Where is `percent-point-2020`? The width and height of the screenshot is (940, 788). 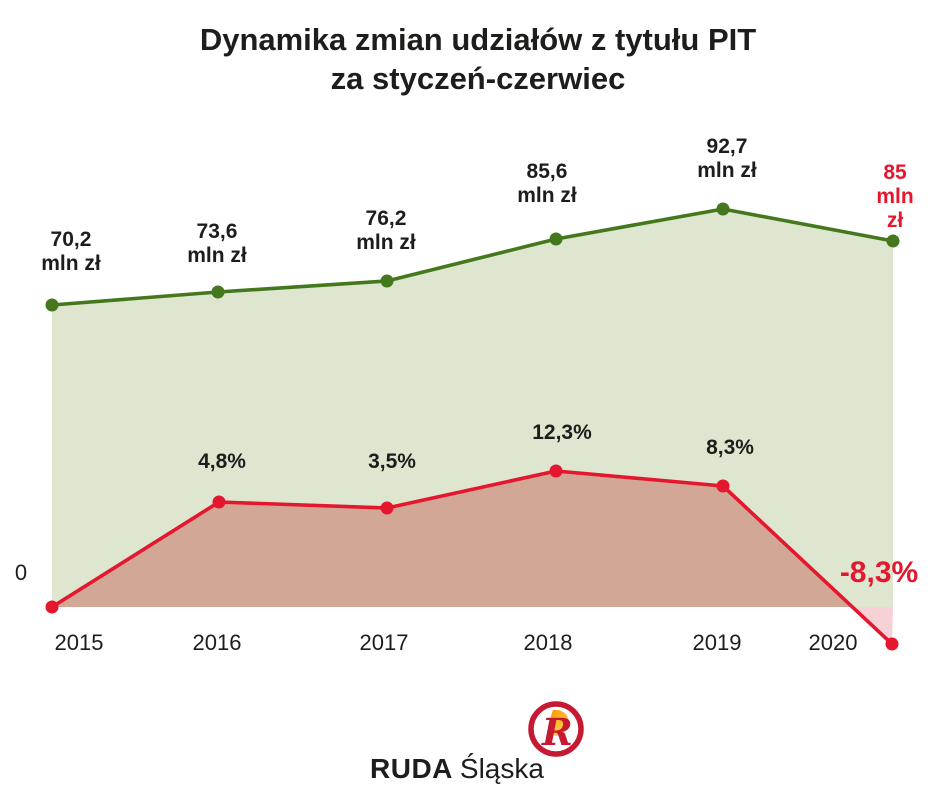
percent-point-2020 is located at coordinates (892, 644).